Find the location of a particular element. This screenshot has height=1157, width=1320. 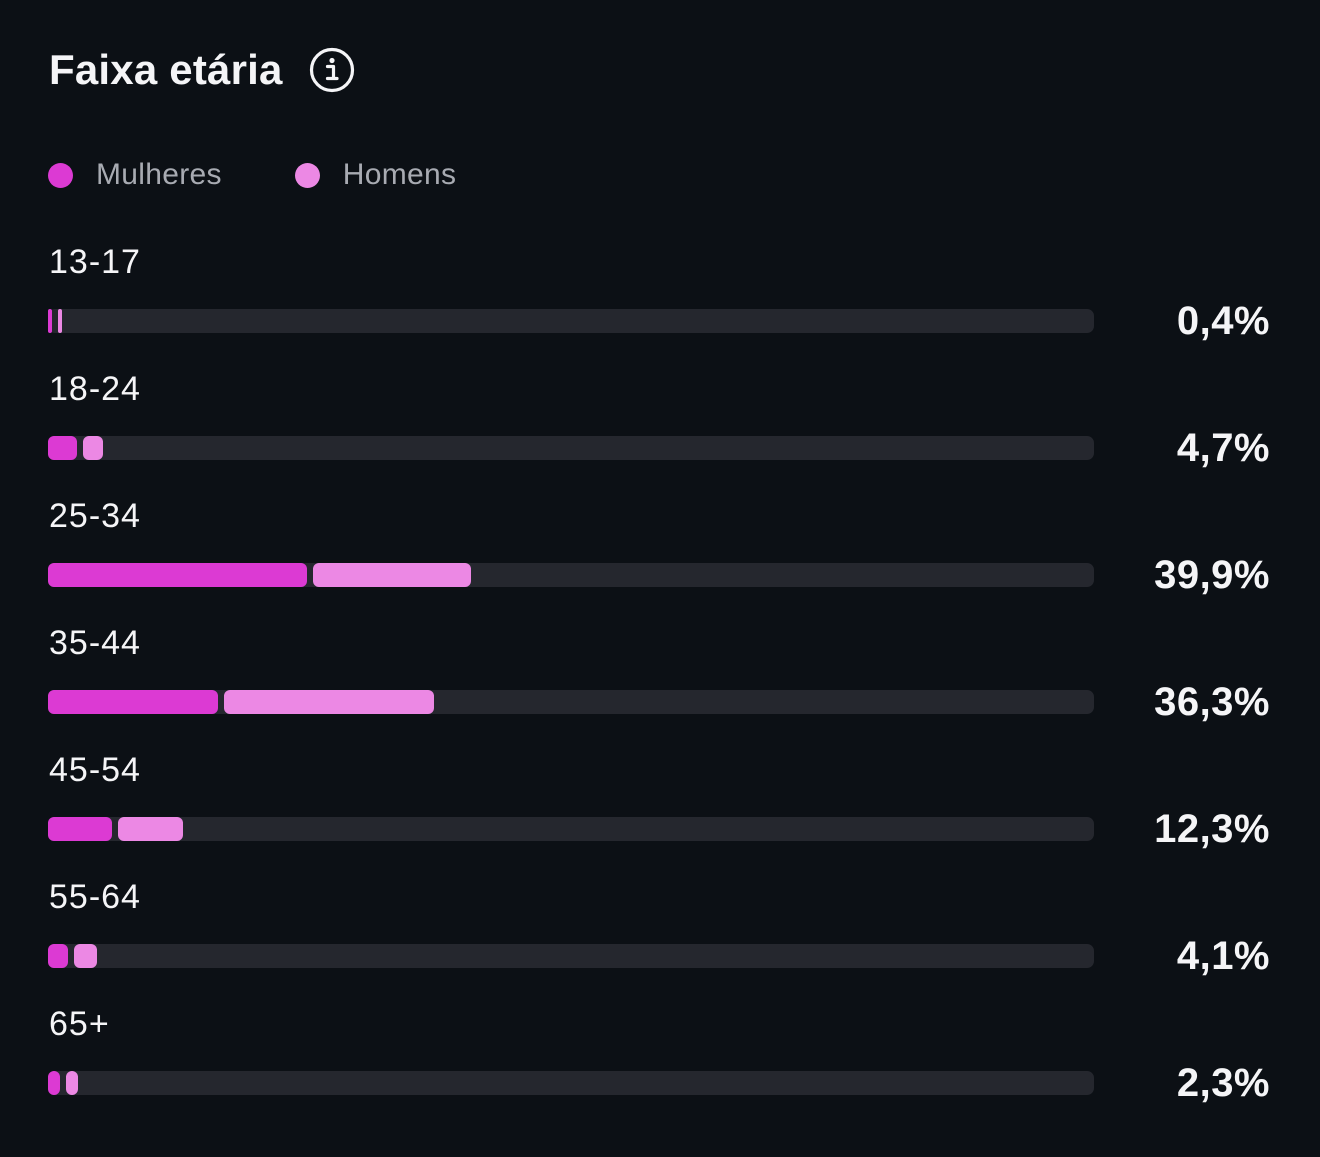

age-range-label: 35-44 is located at coordinates (95, 643).